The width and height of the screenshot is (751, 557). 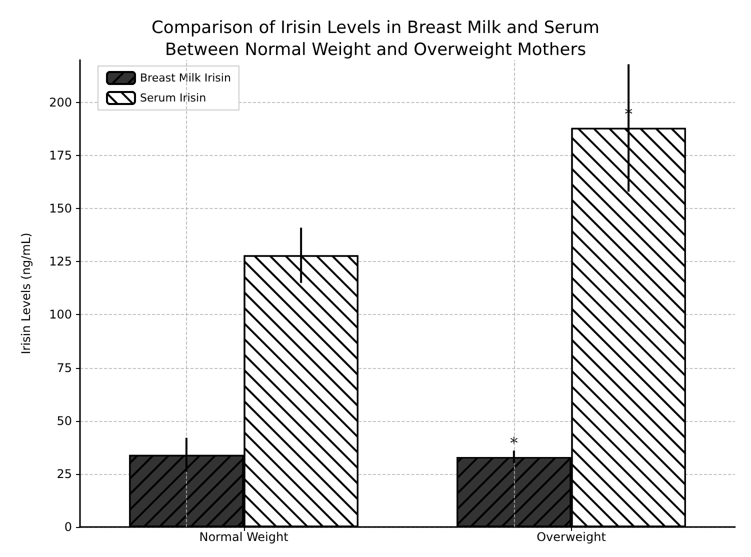 I want to click on x-tick-label: Normal Weight, so click(x=244, y=537).